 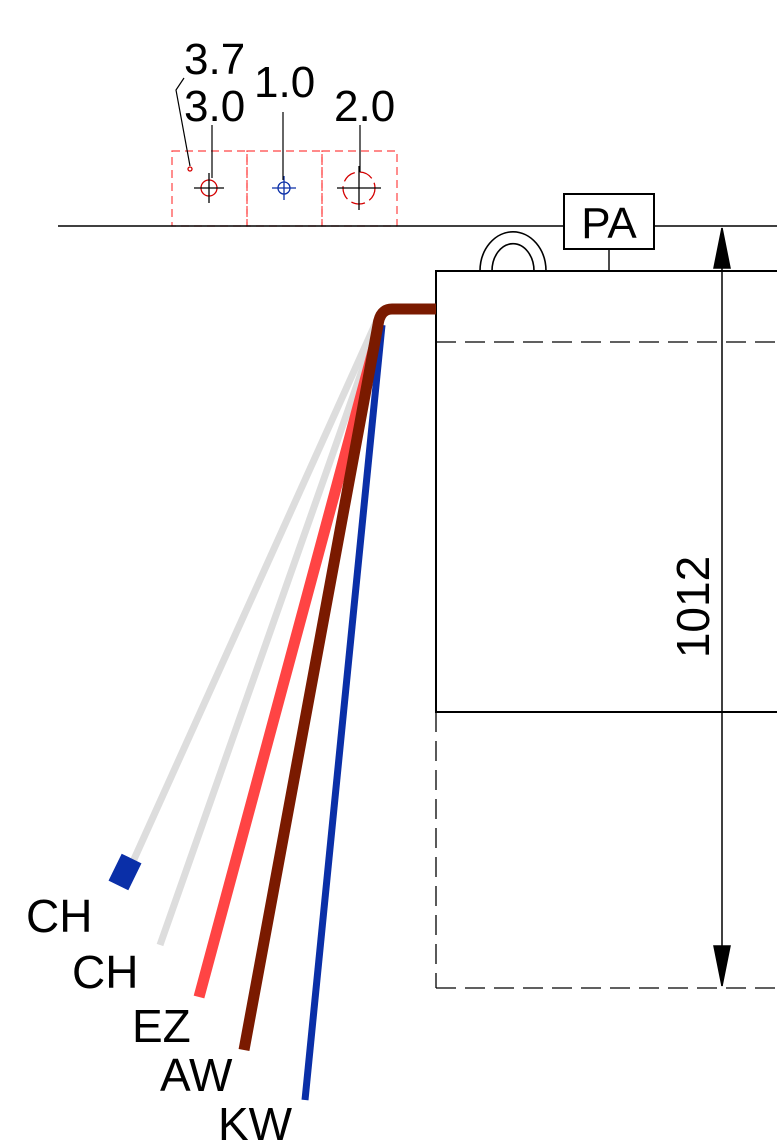 What do you see at coordinates (125, 872) in the screenshot?
I see `wire-tip-marker` at bounding box center [125, 872].